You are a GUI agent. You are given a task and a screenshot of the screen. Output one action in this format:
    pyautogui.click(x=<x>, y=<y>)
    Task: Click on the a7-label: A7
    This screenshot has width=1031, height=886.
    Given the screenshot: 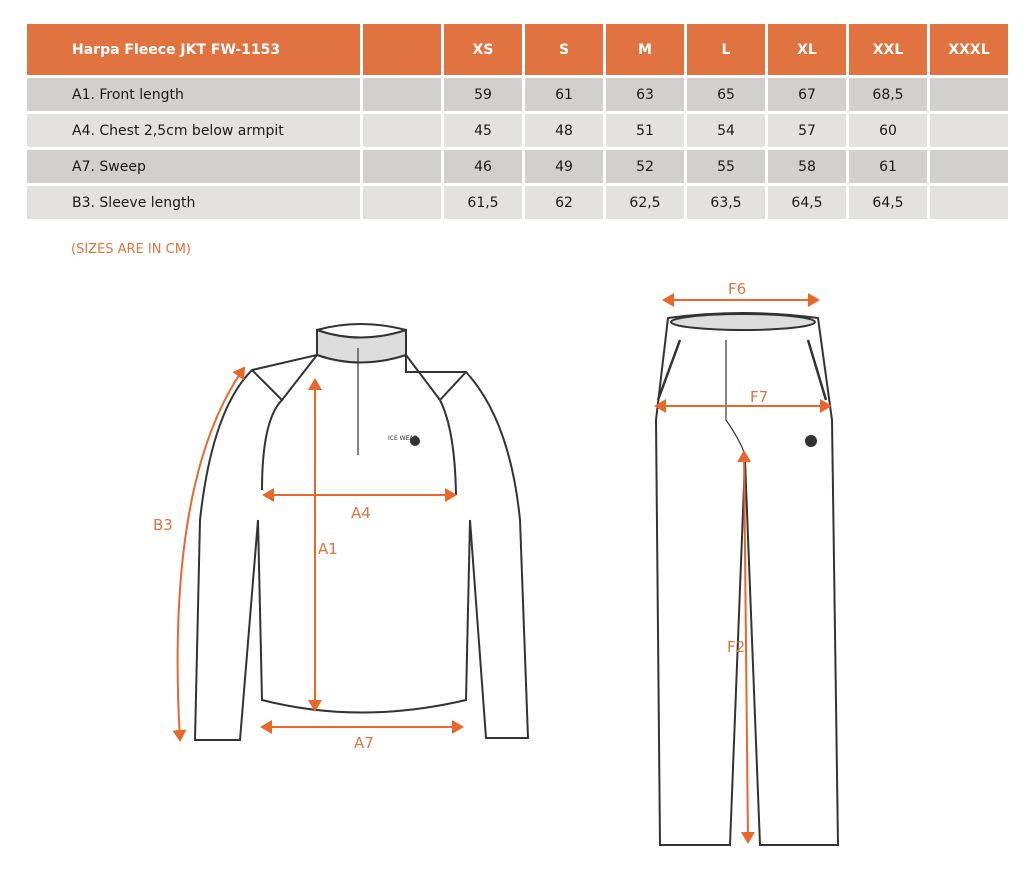 What is the action you would take?
    pyautogui.click(x=364, y=743)
    